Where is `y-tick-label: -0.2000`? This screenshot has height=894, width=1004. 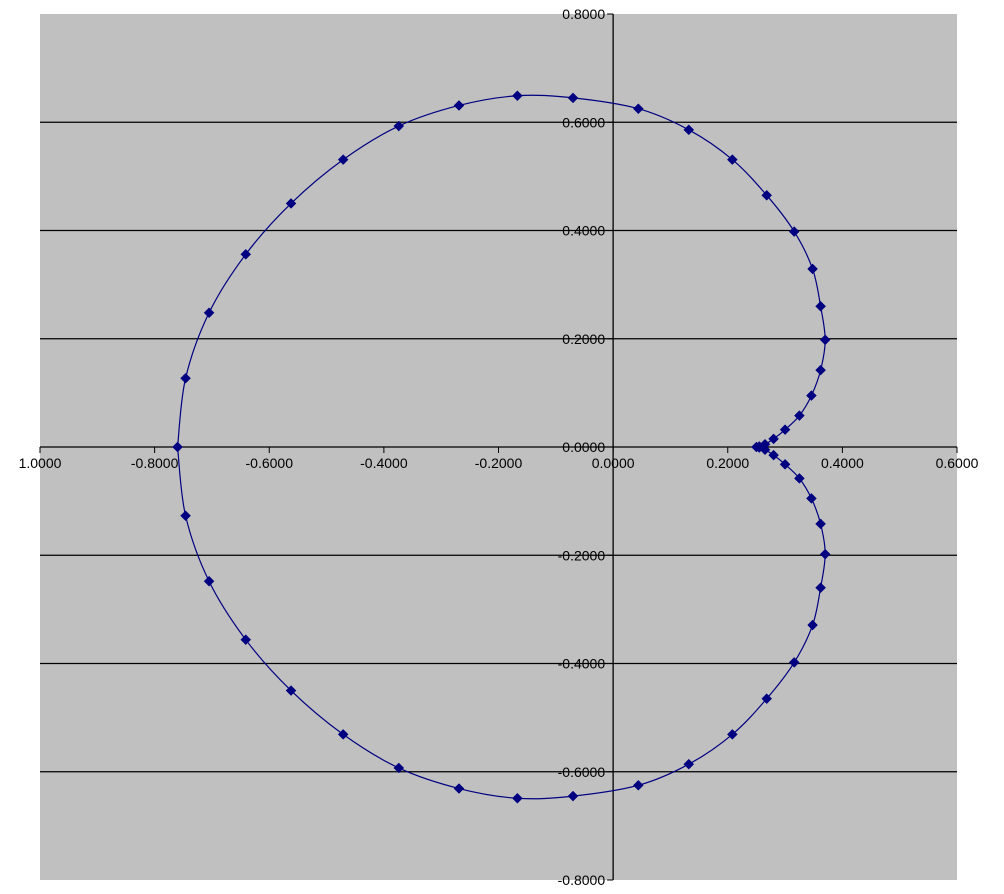
y-tick-label: -0.2000 is located at coordinates (582, 555).